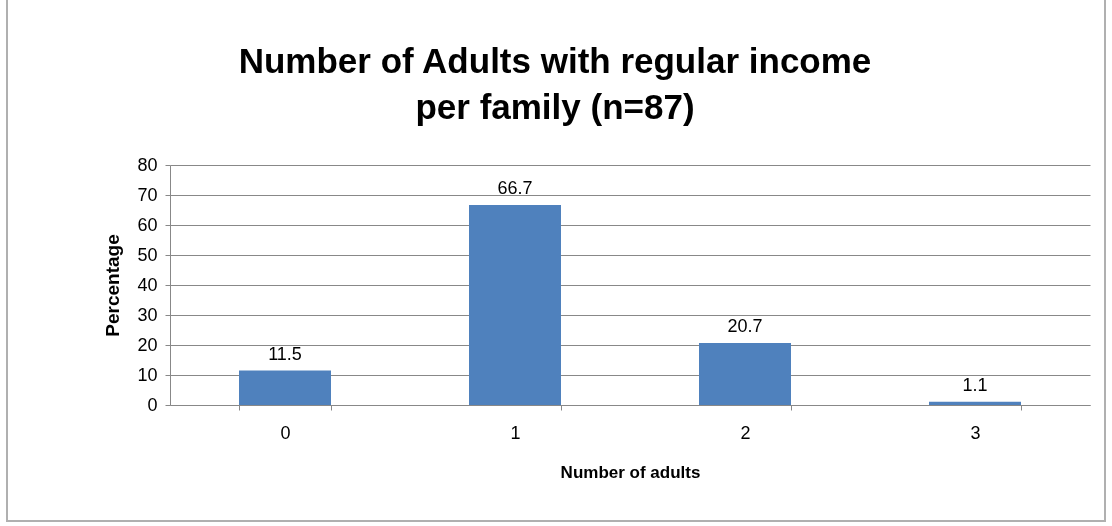  What do you see at coordinates (147, 254) in the screenshot?
I see `y-tick-label: 50` at bounding box center [147, 254].